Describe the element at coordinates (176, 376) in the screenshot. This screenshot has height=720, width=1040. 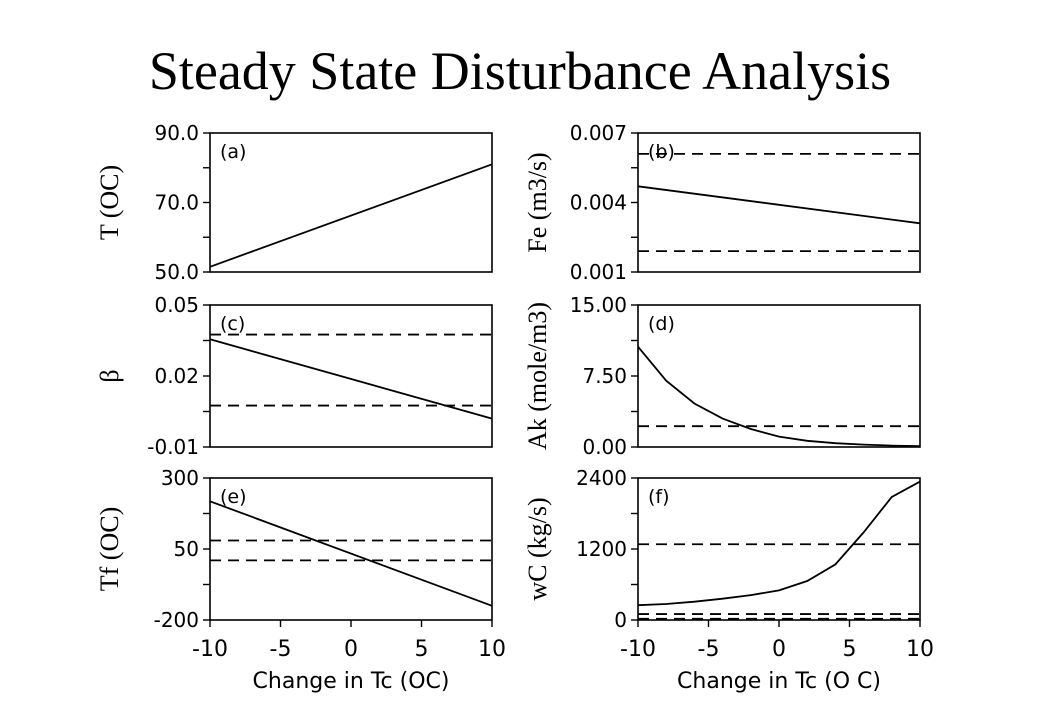
I see `y-tick-label: 0.02` at that location.